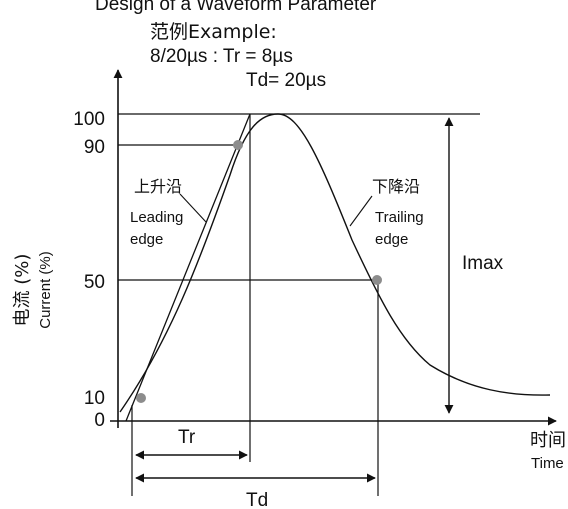 This screenshot has width=568, height=509. I want to click on example-label: 范例Example:, so click(213, 32).